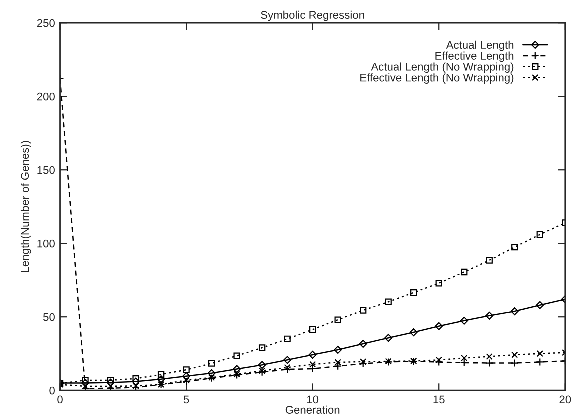  I want to click on x-tick-label: 0, so click(60, 400).